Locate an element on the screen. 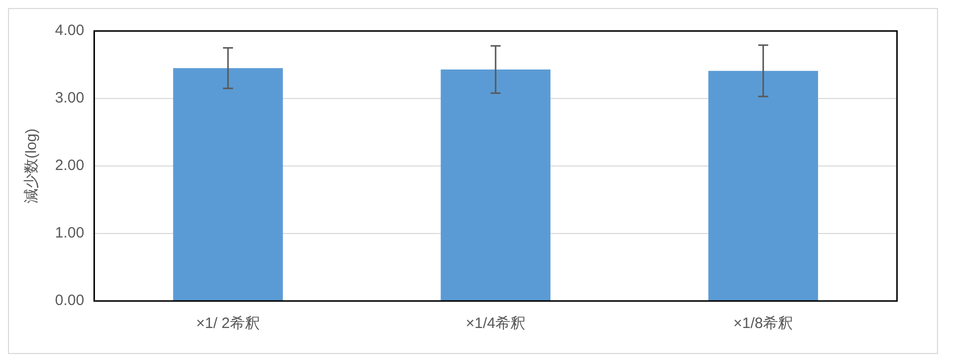  y-tick-label: 2.00 is located at coordinates (69, 165).